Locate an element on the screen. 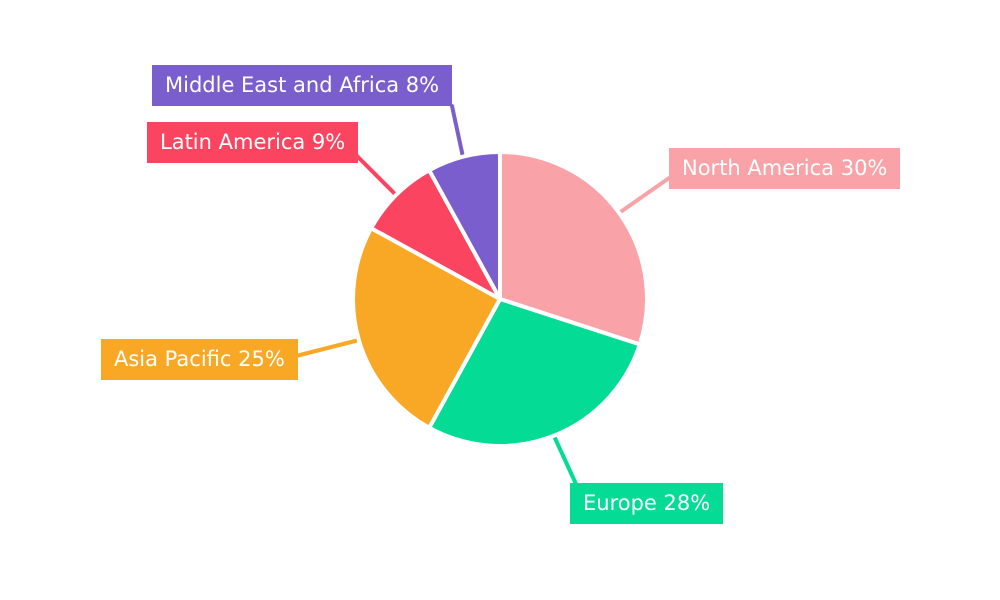 The image size is (1000, 600). callout-label-north-america: North America 30% is located at coordinates (785, 168).